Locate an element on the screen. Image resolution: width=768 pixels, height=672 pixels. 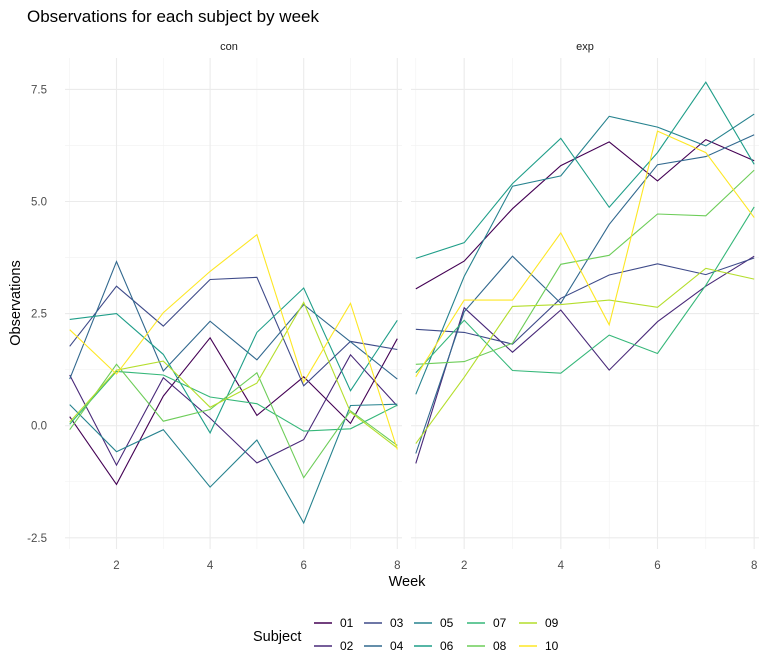
legend-label: 06 is located at coordinates (447, 646).